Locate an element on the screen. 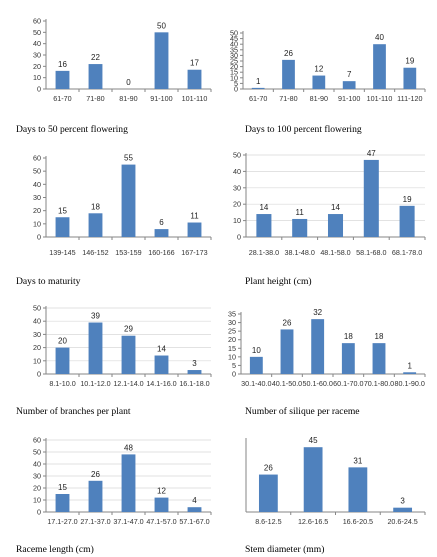  x-tick-label: 71-80 is located at coordinates (95, 98).